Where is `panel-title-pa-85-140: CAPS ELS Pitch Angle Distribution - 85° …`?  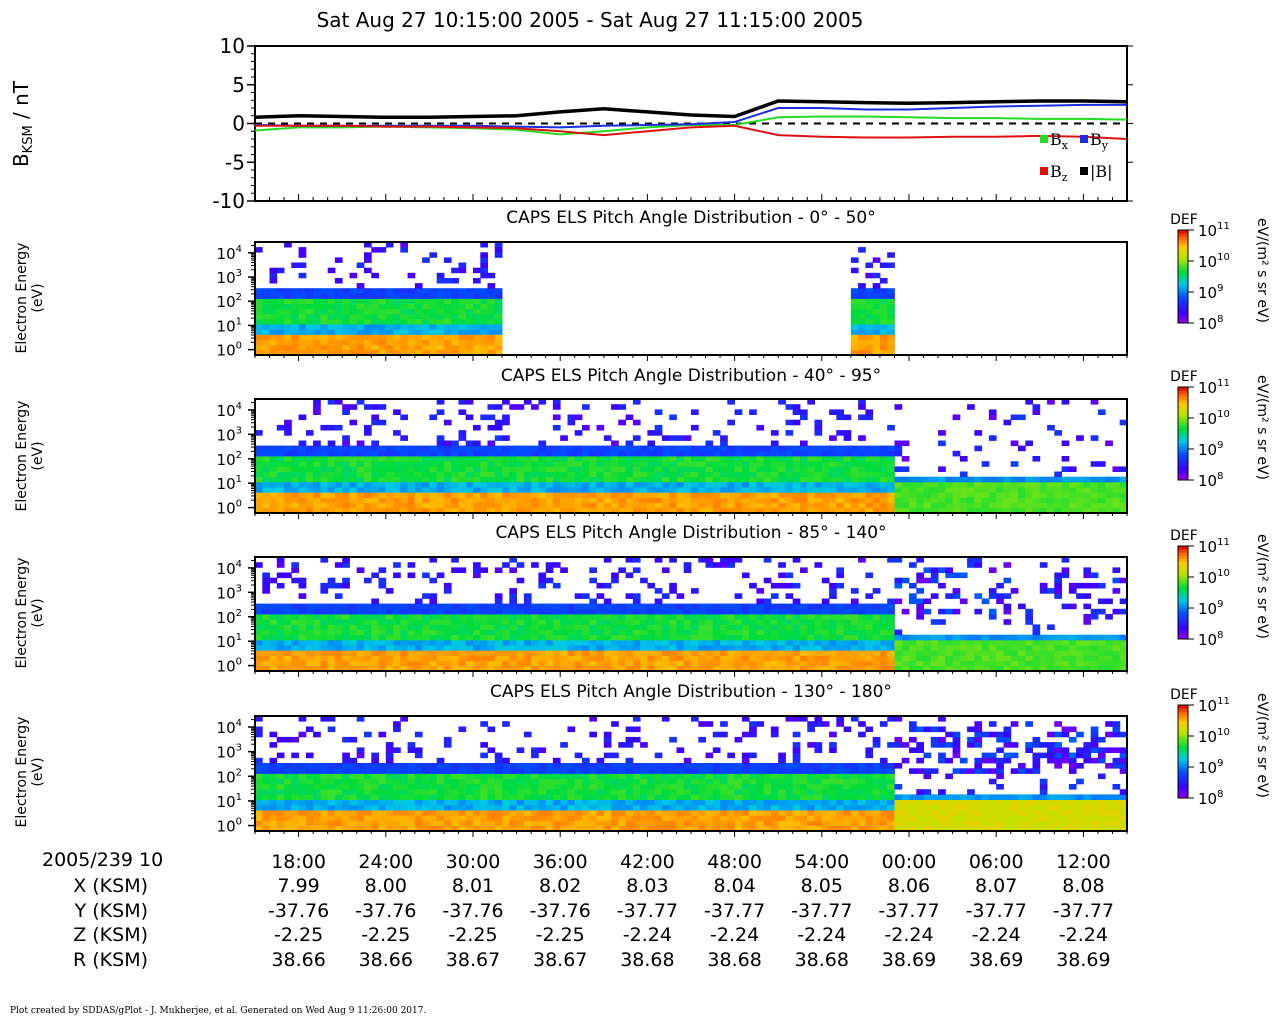
panel-title-pa-85-140: CAPS ELS Pitch Angle Distribution - 85° … is located at coordinates (691, 533).